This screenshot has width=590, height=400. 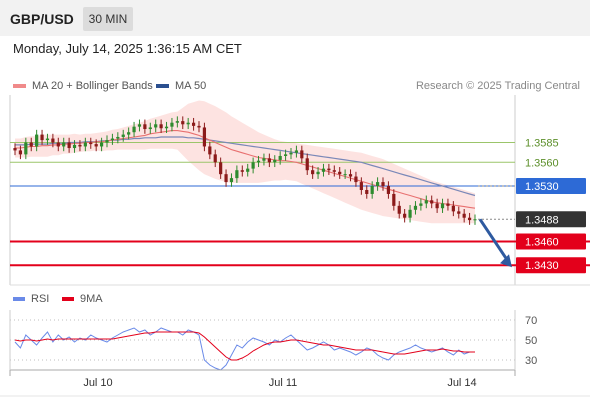 What do you see at coordinates (531, 321) in the screenshot?
I see `rsi-tick-70: 70` at bounding box center [531, 321].